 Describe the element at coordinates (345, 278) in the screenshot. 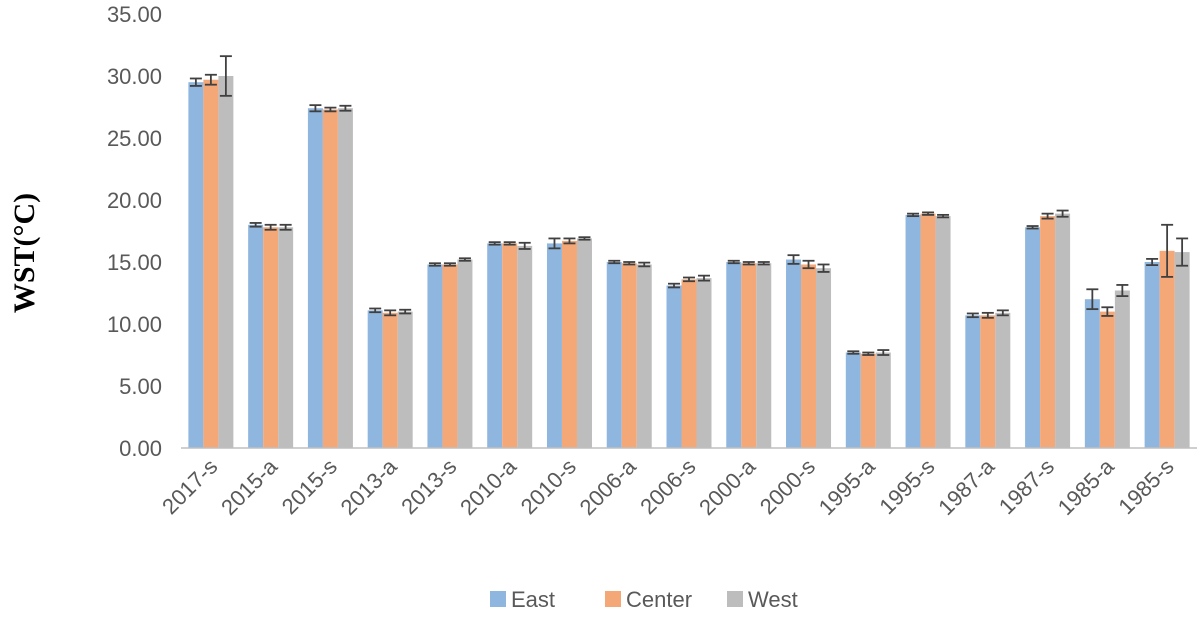

I see `bar-west-2015-s` at that location.